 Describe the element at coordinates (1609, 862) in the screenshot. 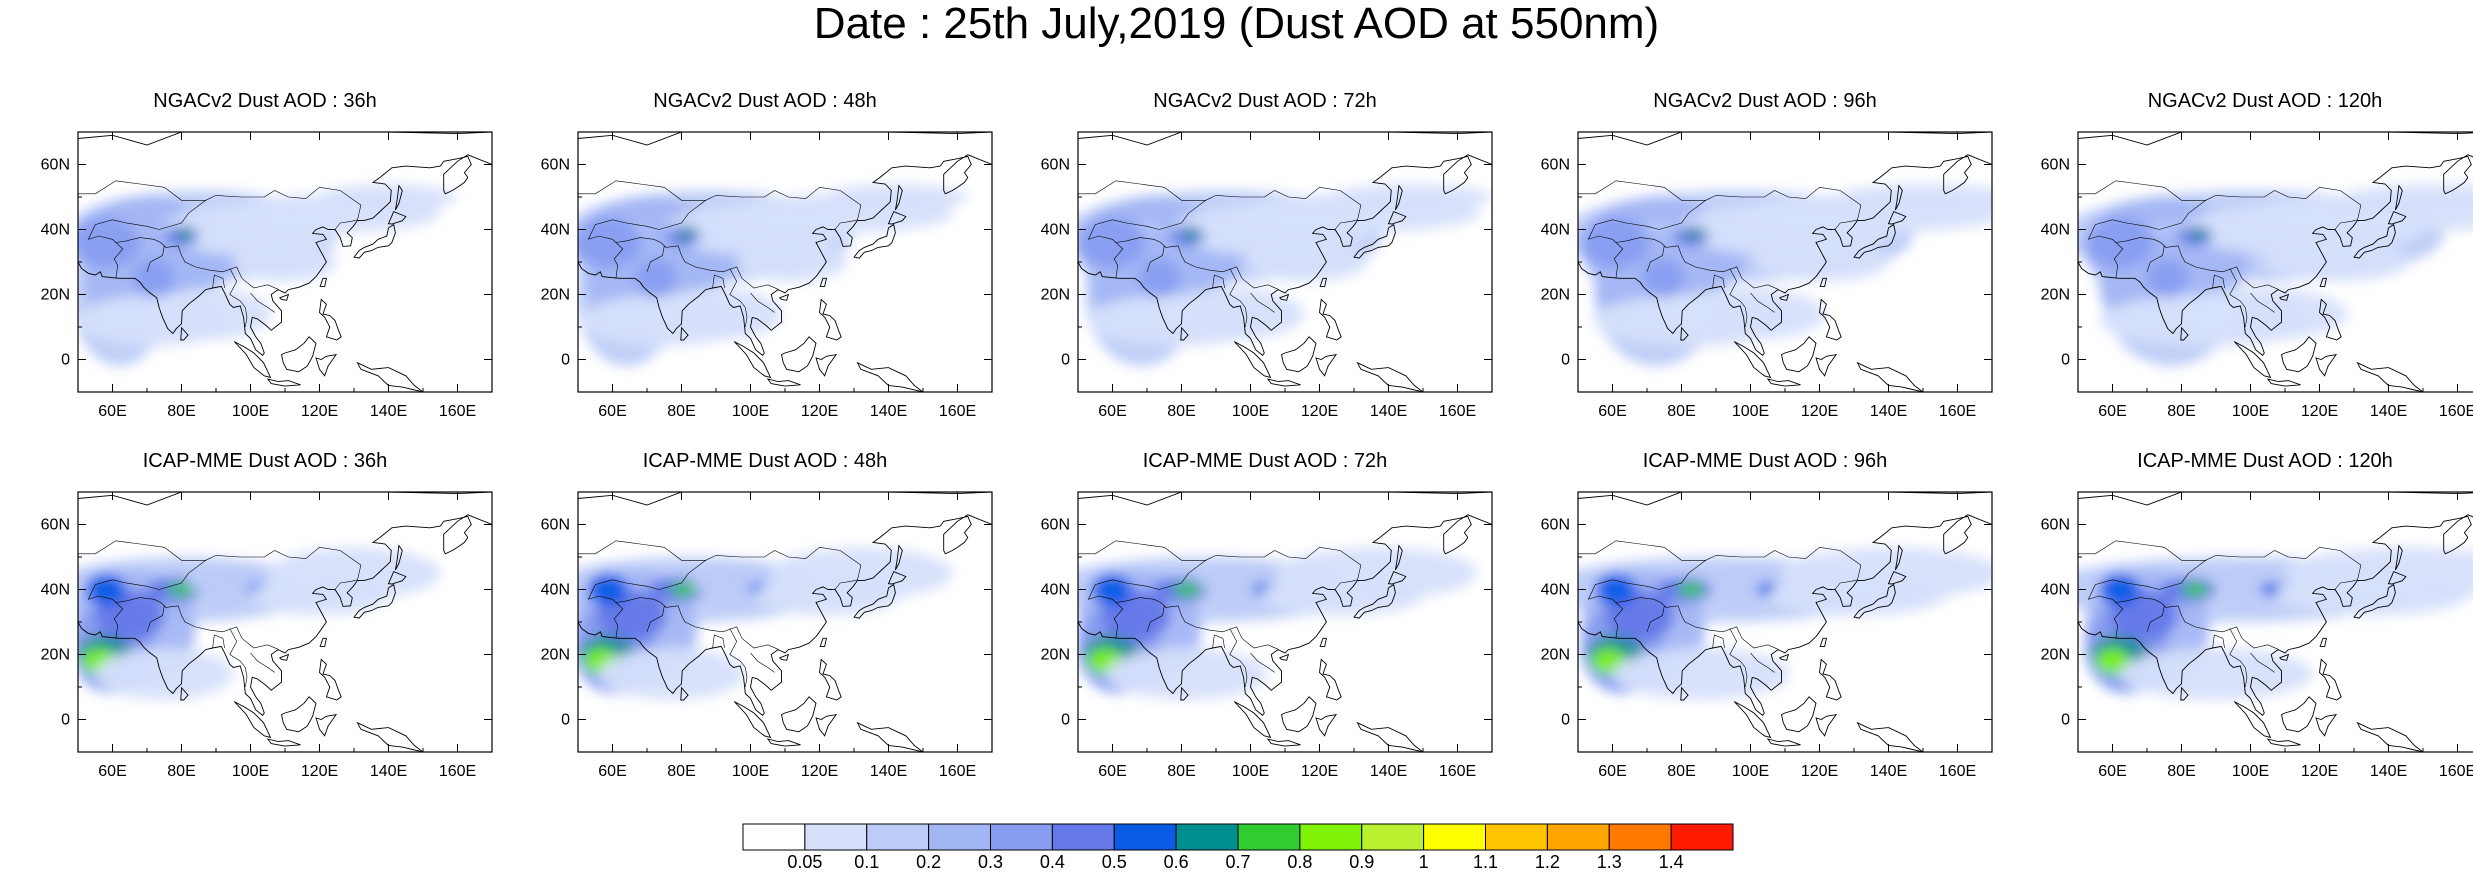

I see `colorbar-label: 1.3` at that location.